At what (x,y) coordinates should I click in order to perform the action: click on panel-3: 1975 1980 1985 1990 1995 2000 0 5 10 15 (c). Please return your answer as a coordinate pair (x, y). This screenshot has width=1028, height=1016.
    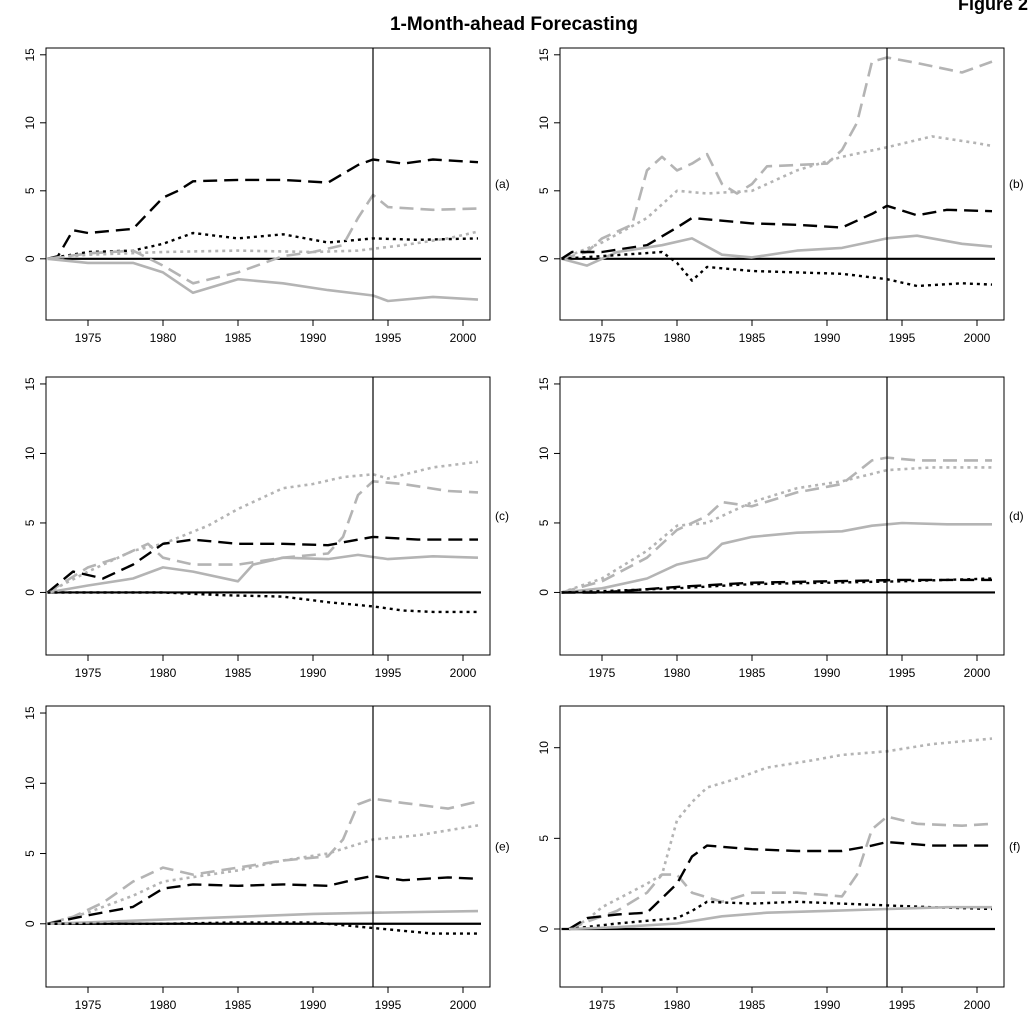
    Looking at the image, I should click on (266, 528).